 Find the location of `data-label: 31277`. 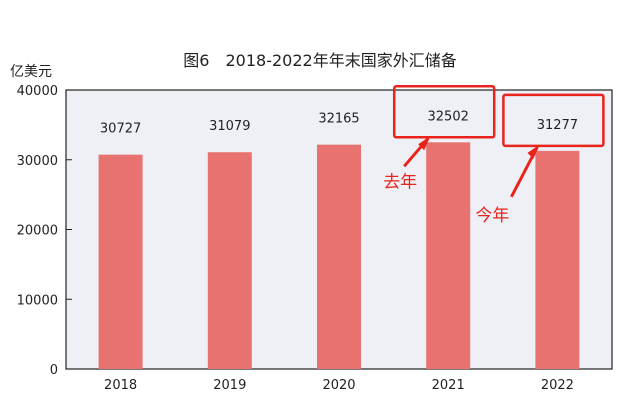

data-label: 31277 is located at coordinates (557, 125).